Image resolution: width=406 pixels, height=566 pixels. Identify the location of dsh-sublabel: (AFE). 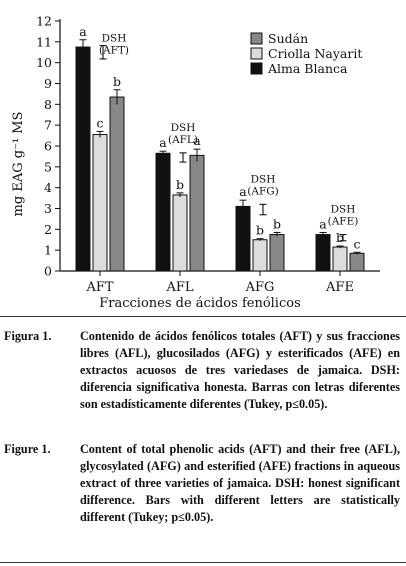
(343, 222).